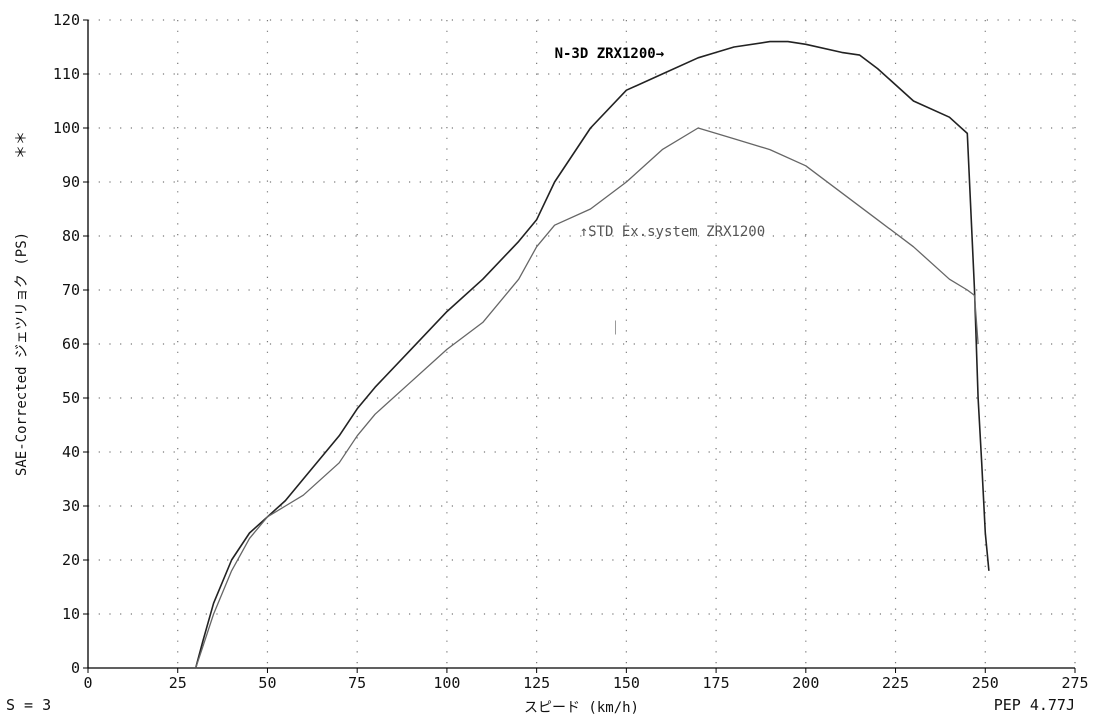 This screenshot has width=1093, height=716. I want to click on y-axis-marker: ＊＊, so click(22, 145).